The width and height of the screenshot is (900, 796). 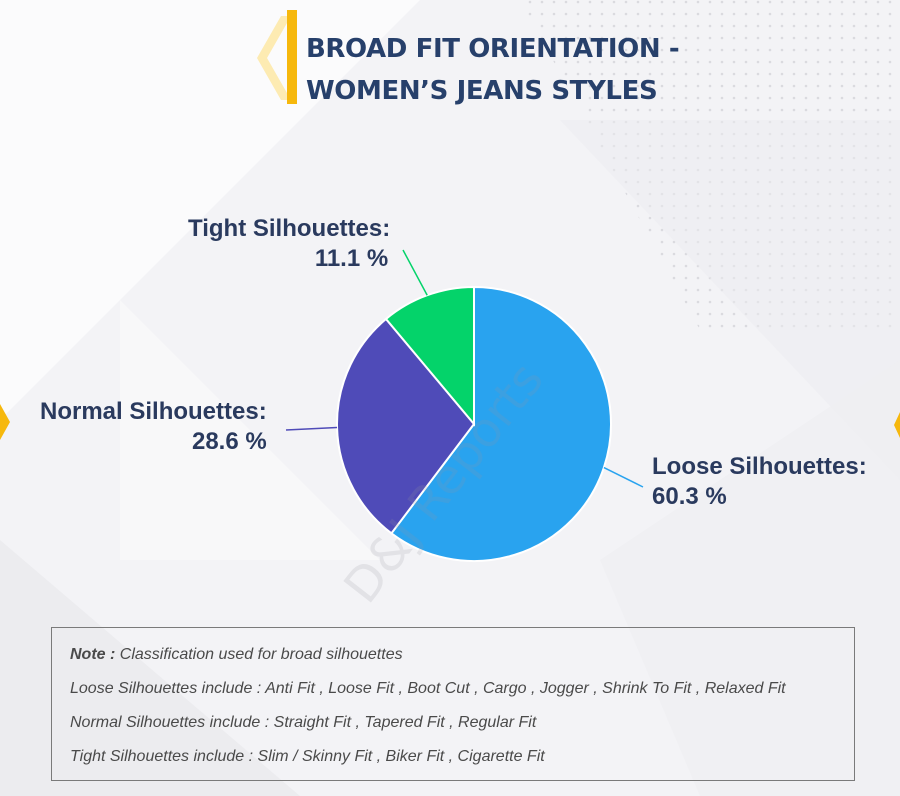 What do you see at coordinates (277, 57) in the screenshot?
I see `title-bracket-icon` at bounding box center [277, 57].